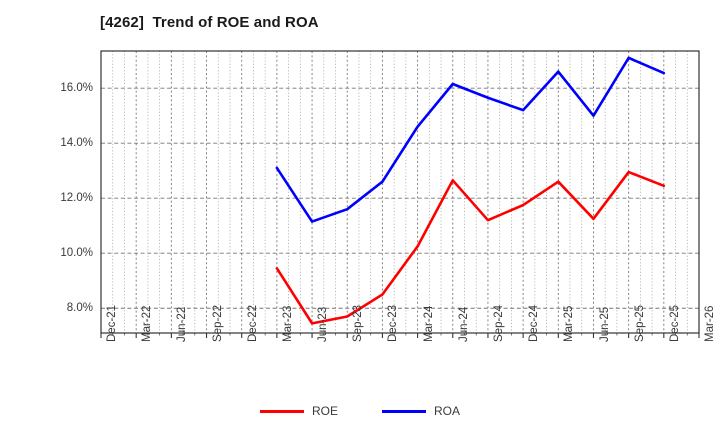 This screenshot has width=720, height=440. I want to click on legend-label: ROE, so click(324, 411).